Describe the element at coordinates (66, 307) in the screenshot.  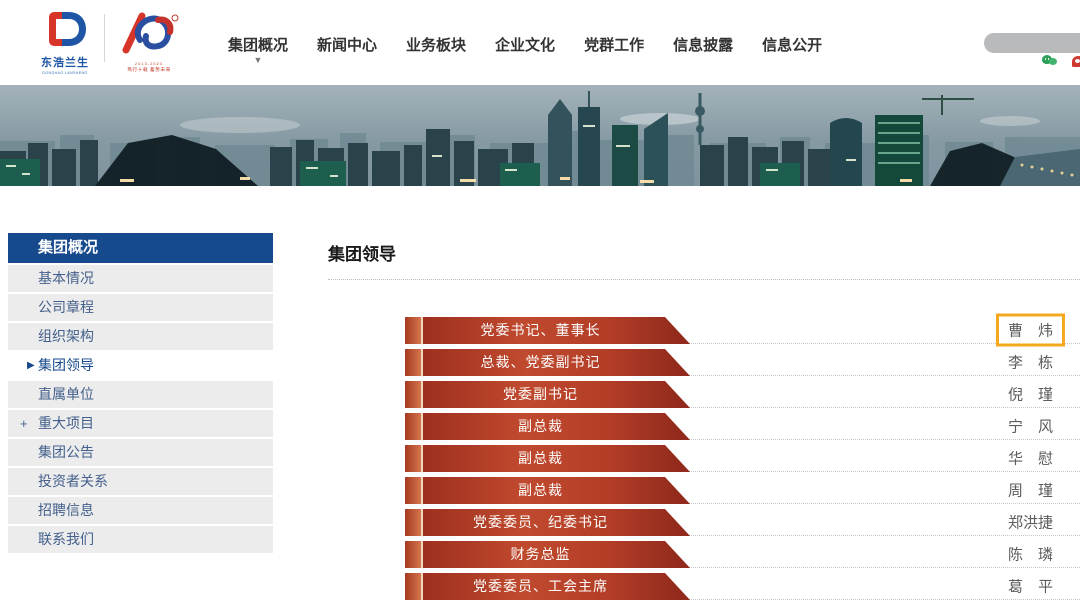
I see `sidebar-item-label: 公司章程` at that location.